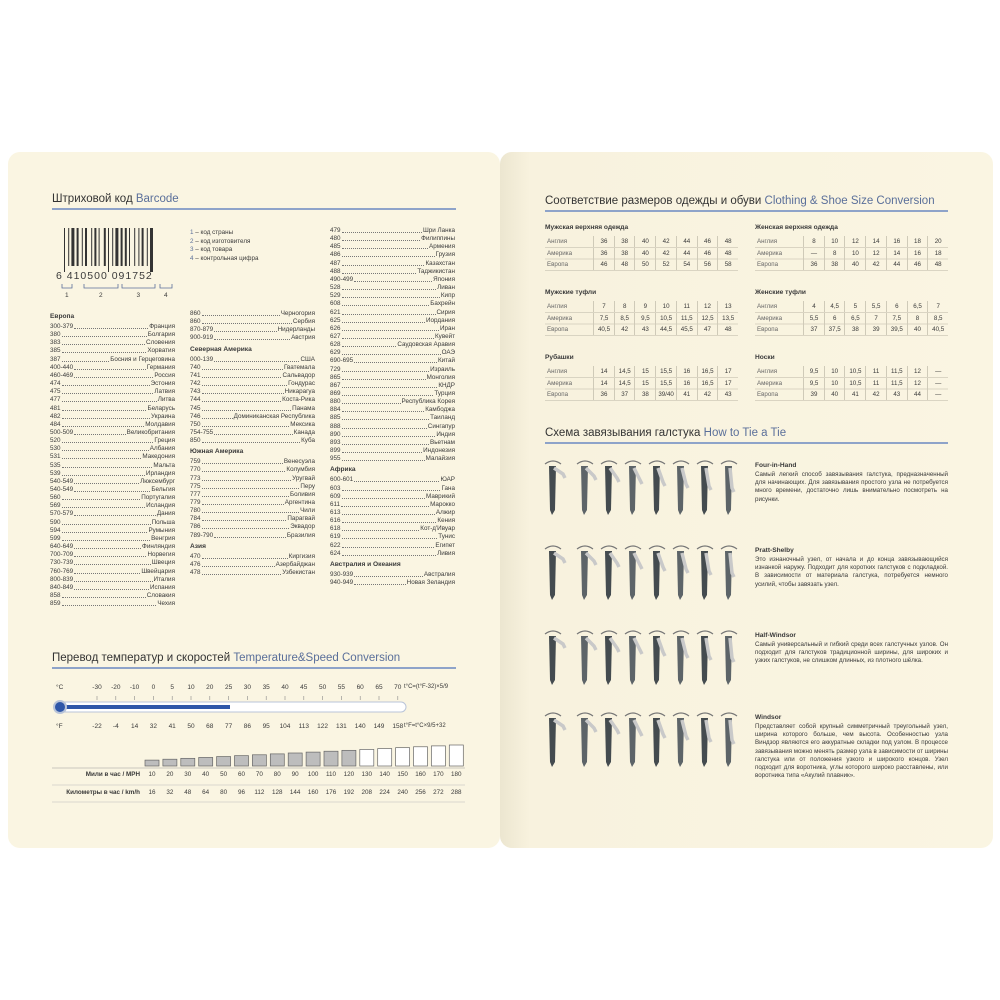  Describe the element at coordinates (440, 320) in the screenshot. I see `country-name: Иордания` at that location.